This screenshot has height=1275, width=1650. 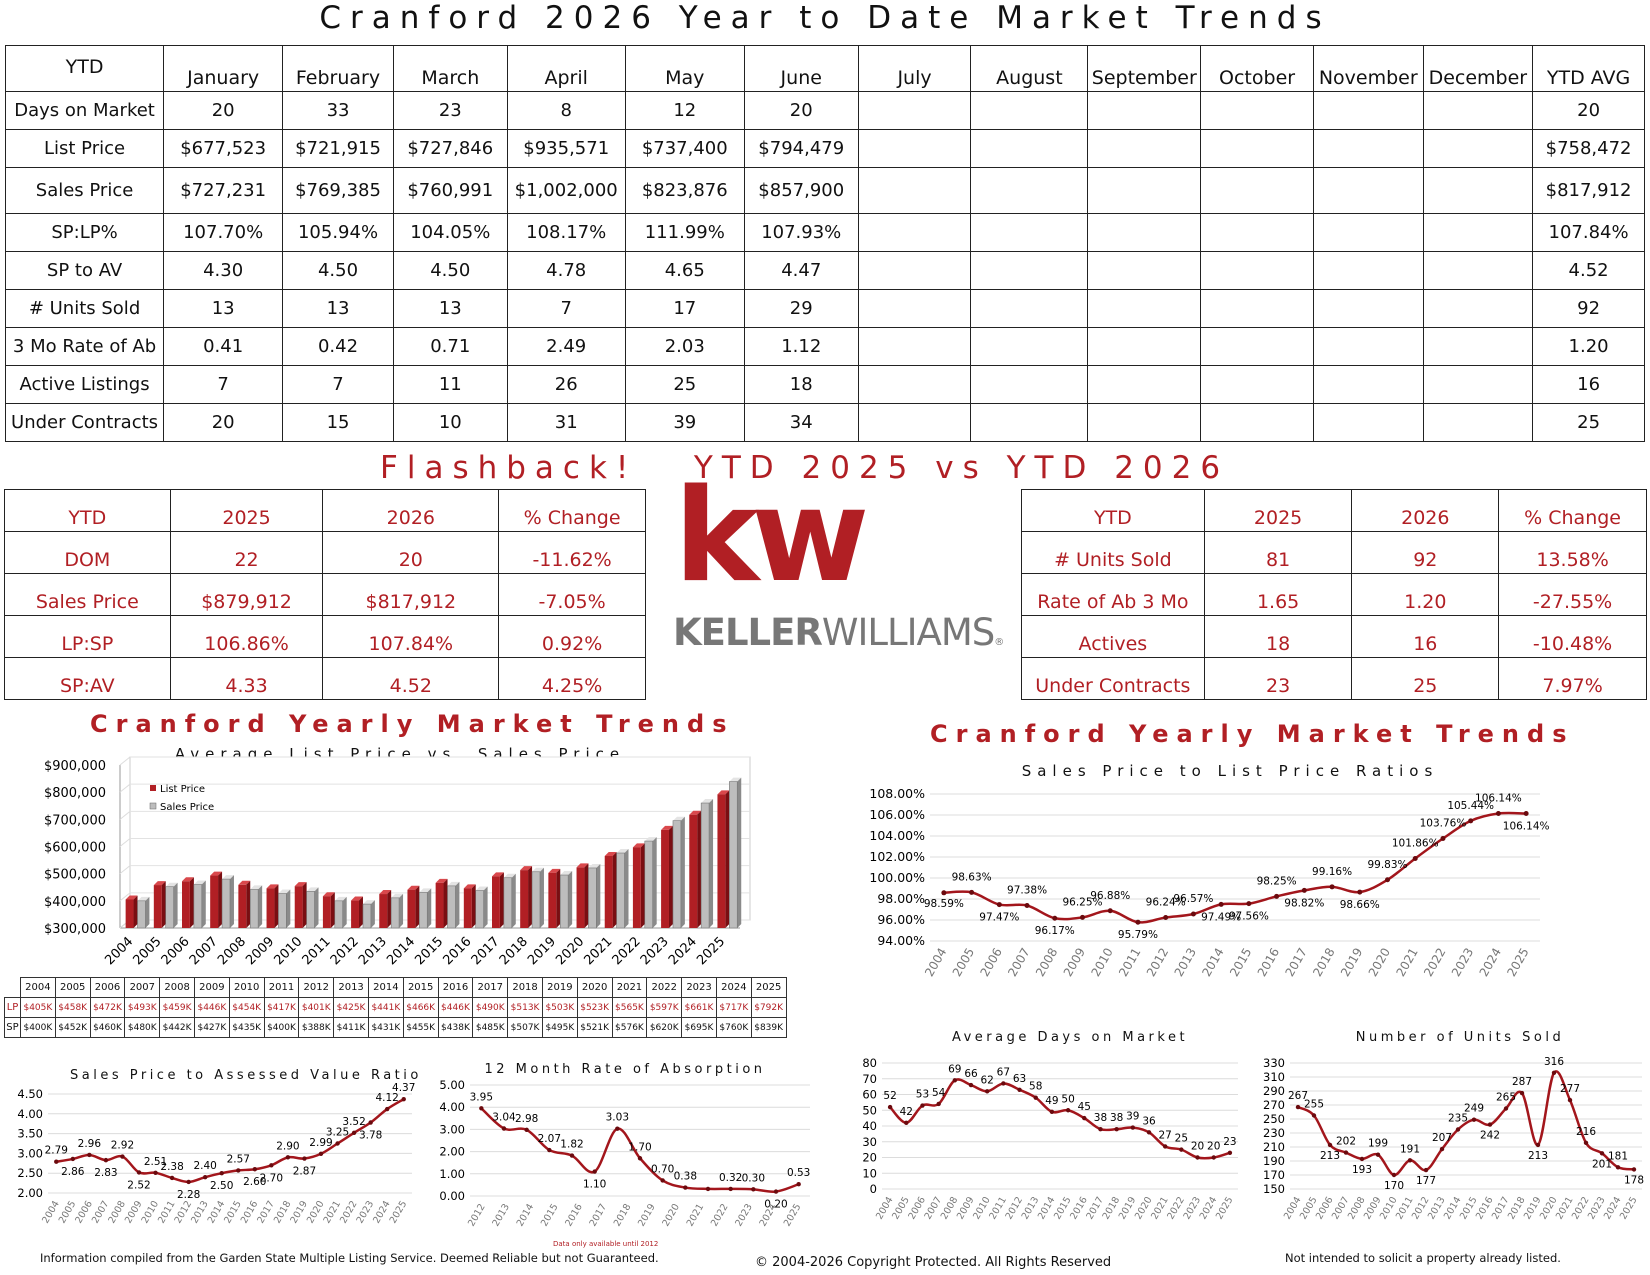 What do you see at coordinates (87, 636) in the screenshot?
I see `flashback-cell: LP:SP` at bounding box center [87, 636].